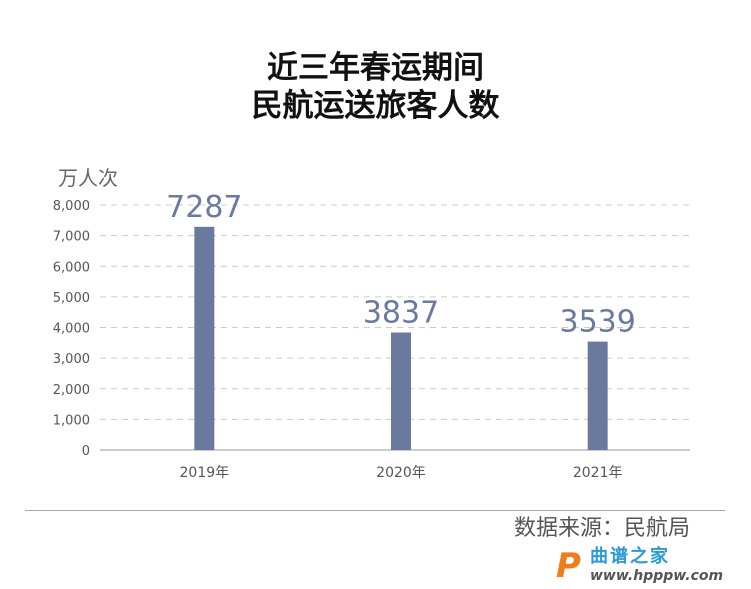  What do you see at coordinates (71, 298) in the screenshot?
I see `y-tick-label: 5,000` at bounding box center [71, 298].